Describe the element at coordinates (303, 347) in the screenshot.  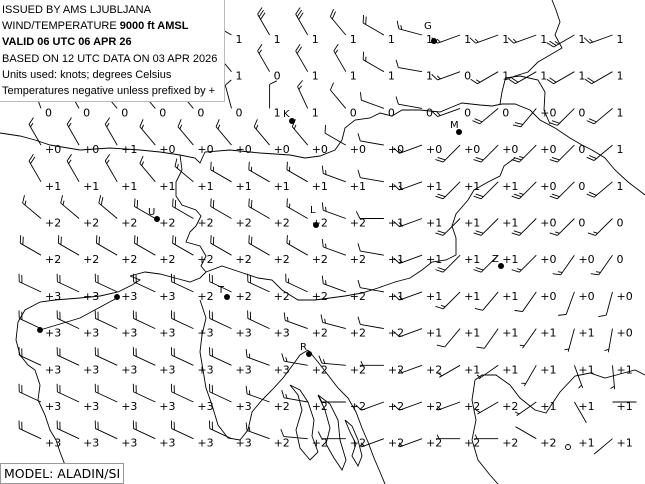
I see `city-label: R` at that location.